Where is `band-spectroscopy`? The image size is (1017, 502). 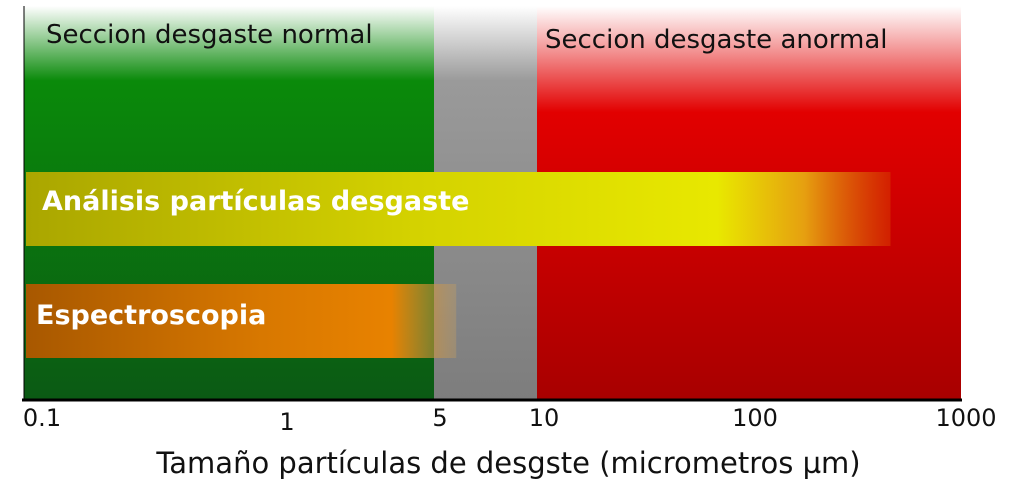 band-spectroscopy is located at coordinates (241, 321).